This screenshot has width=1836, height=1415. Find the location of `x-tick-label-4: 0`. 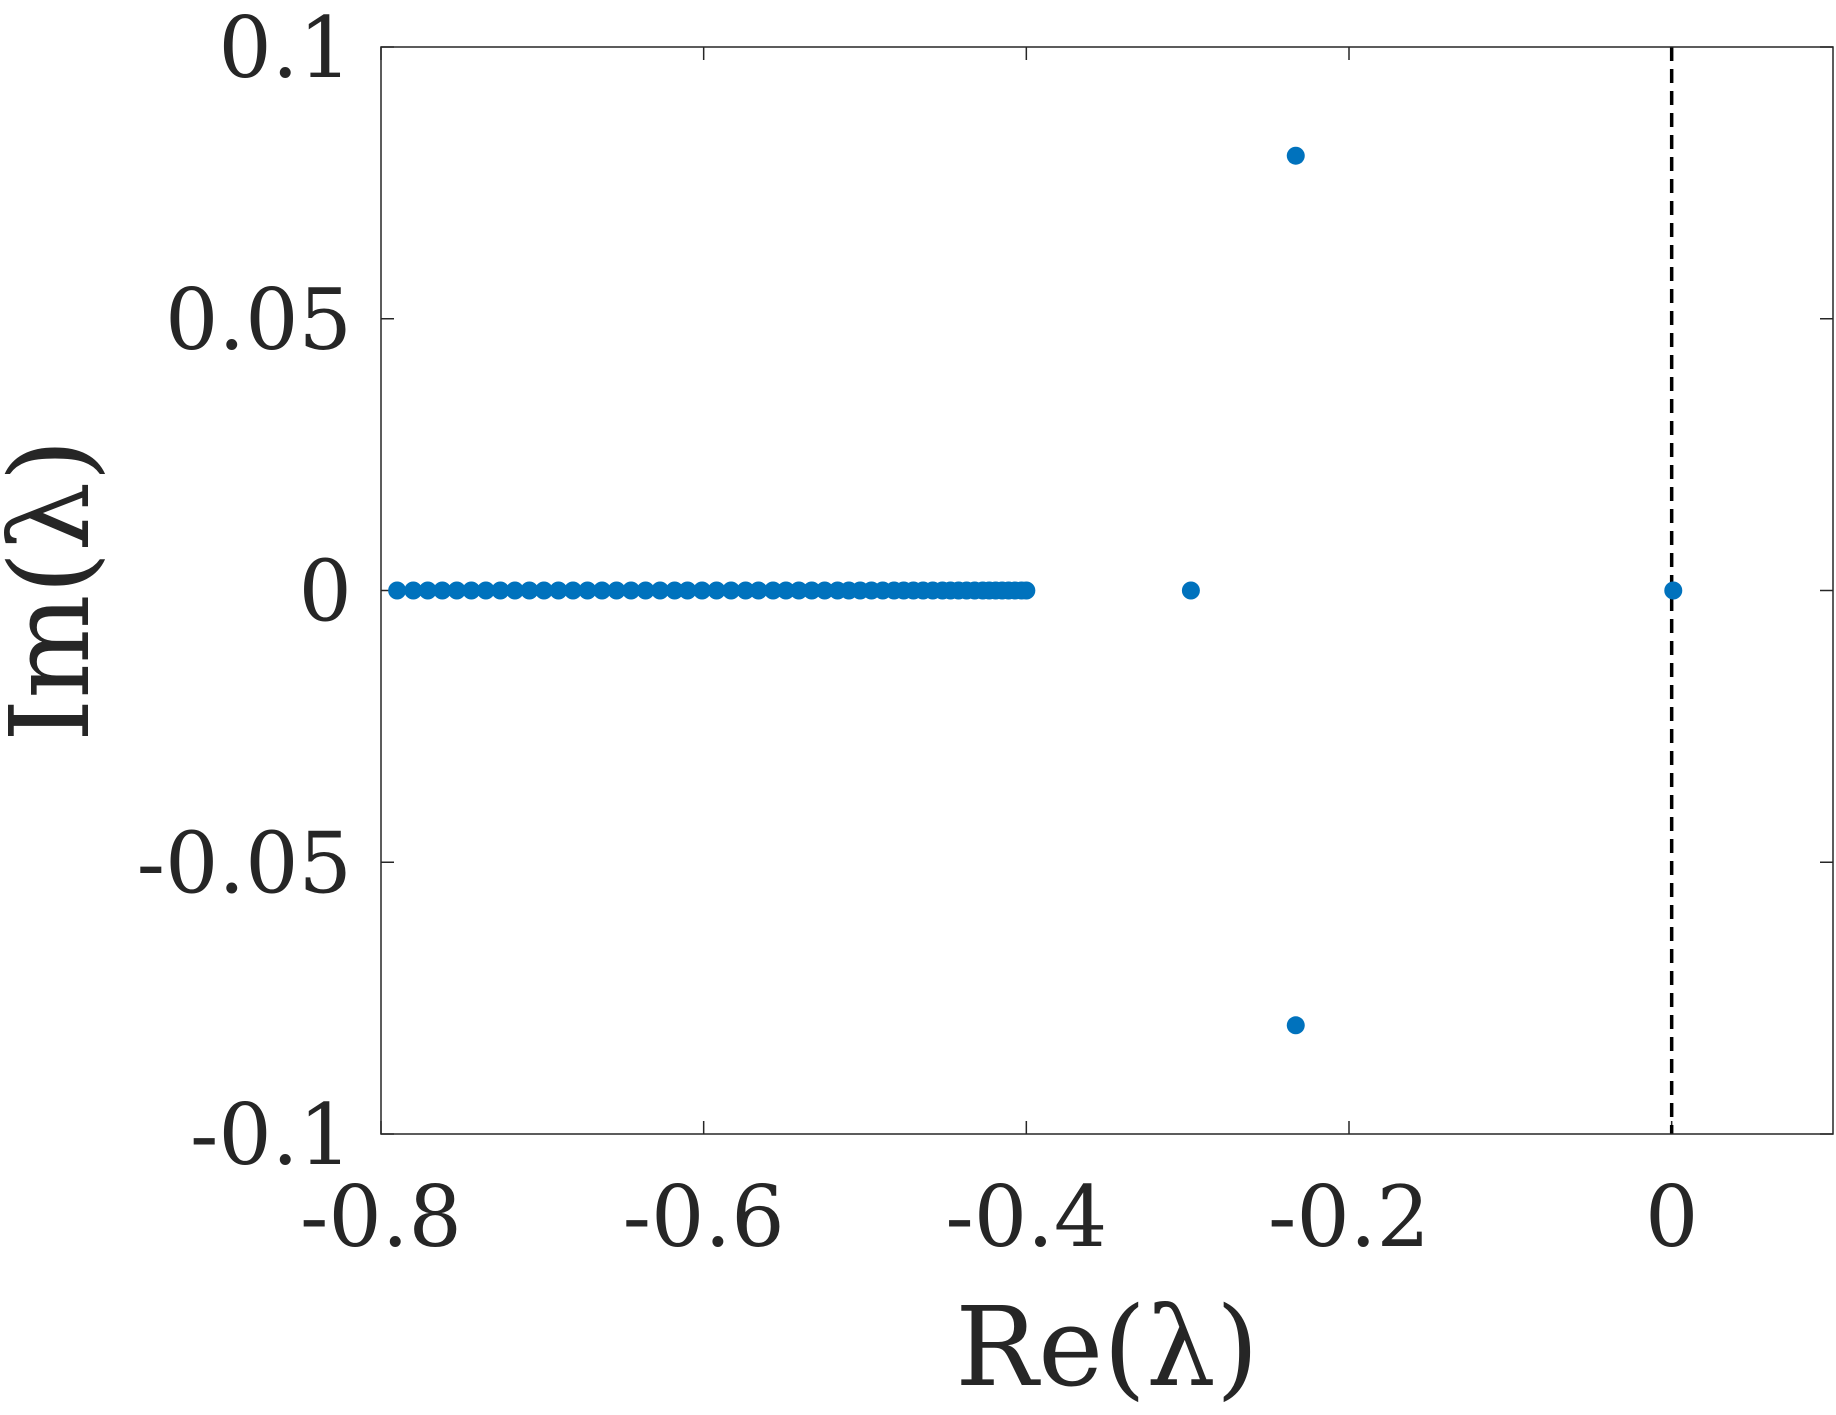

x-tick-label-4: 0 is located at coordinates (1671, 1217).